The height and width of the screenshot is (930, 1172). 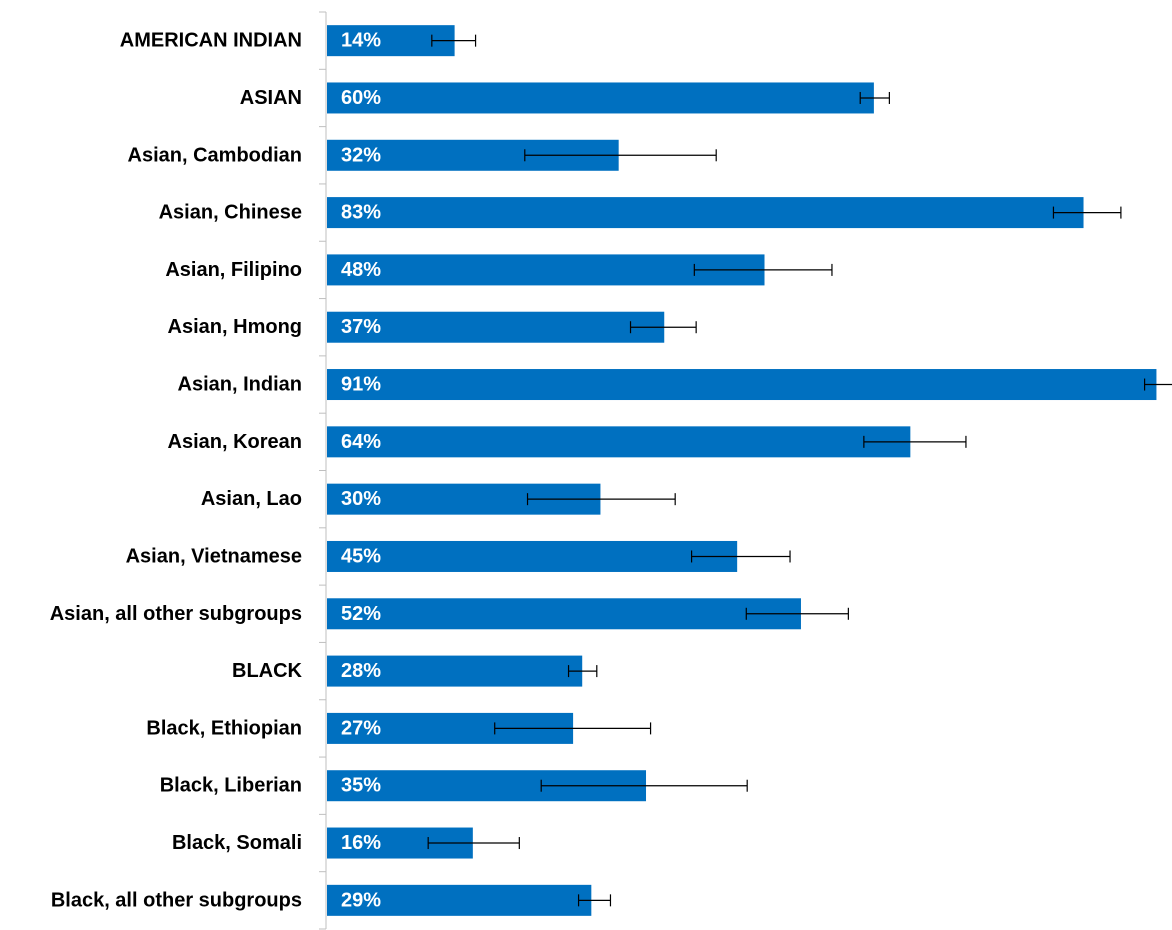 What do you see at coordinates (322, 470) in the screenshot?
I see `category-ticks` at bounding box center [322, 470].